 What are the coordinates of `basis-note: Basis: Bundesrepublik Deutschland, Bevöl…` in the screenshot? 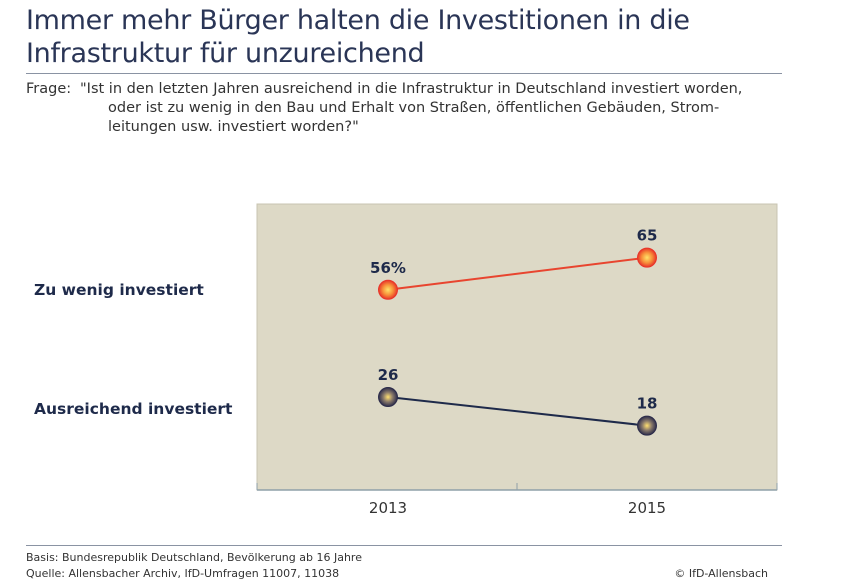 It's located at (194, 557).